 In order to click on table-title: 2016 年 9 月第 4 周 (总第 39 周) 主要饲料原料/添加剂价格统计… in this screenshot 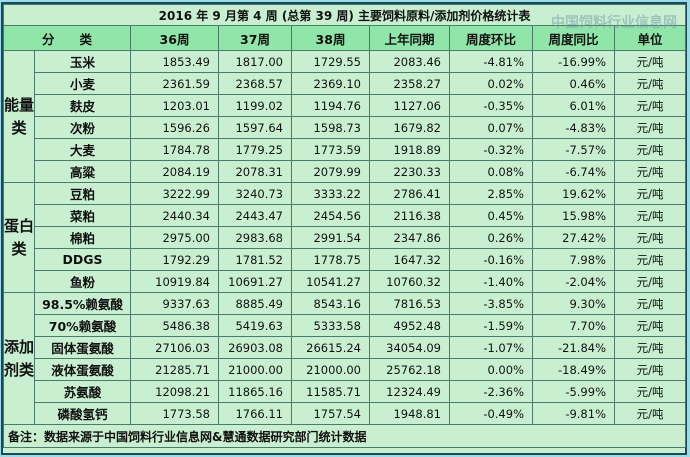, I will do `click(344, 15)`.